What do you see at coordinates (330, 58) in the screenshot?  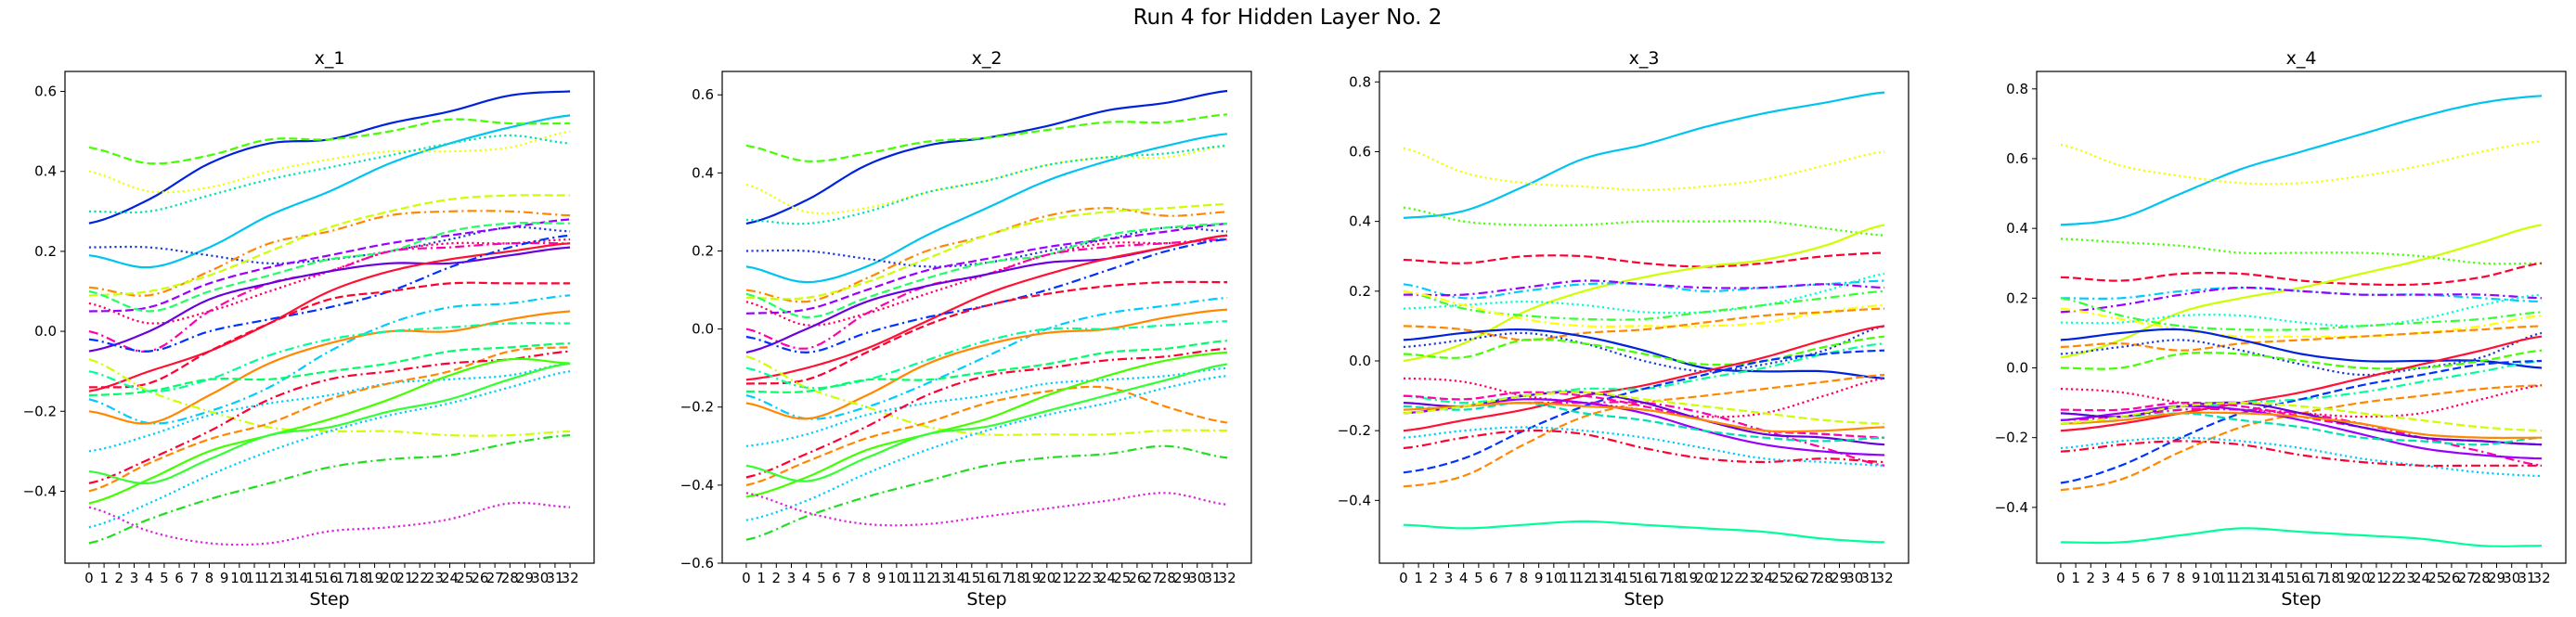 I see `subplot-title: x_1` at bounding box center [330, 58].